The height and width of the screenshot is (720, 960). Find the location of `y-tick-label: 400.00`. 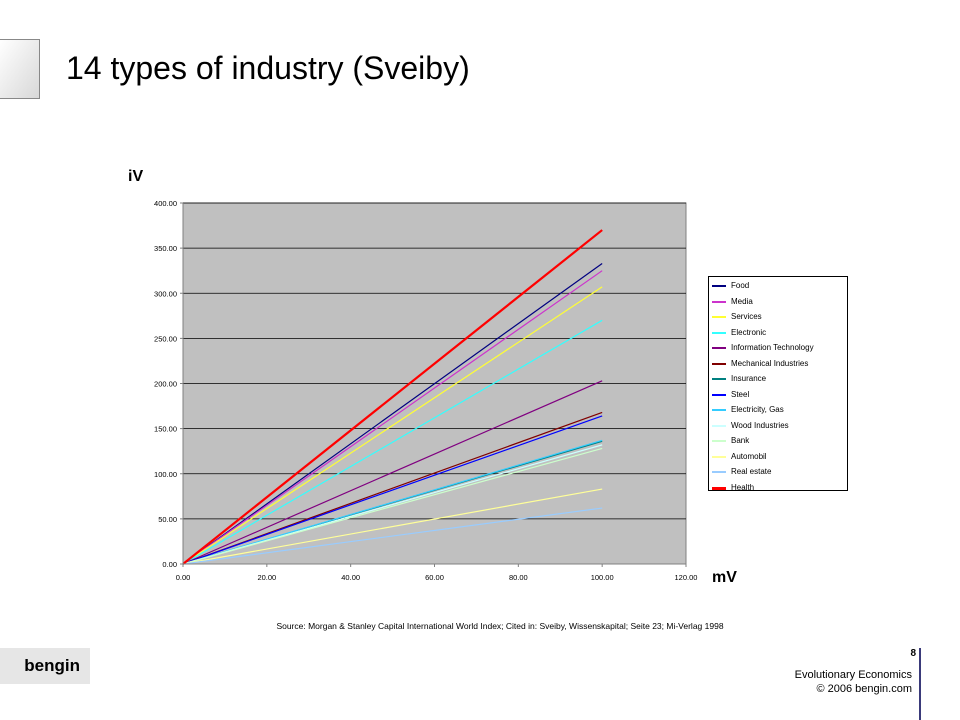

y-tick-label: 400.00 is located at coordinates (165, 203).